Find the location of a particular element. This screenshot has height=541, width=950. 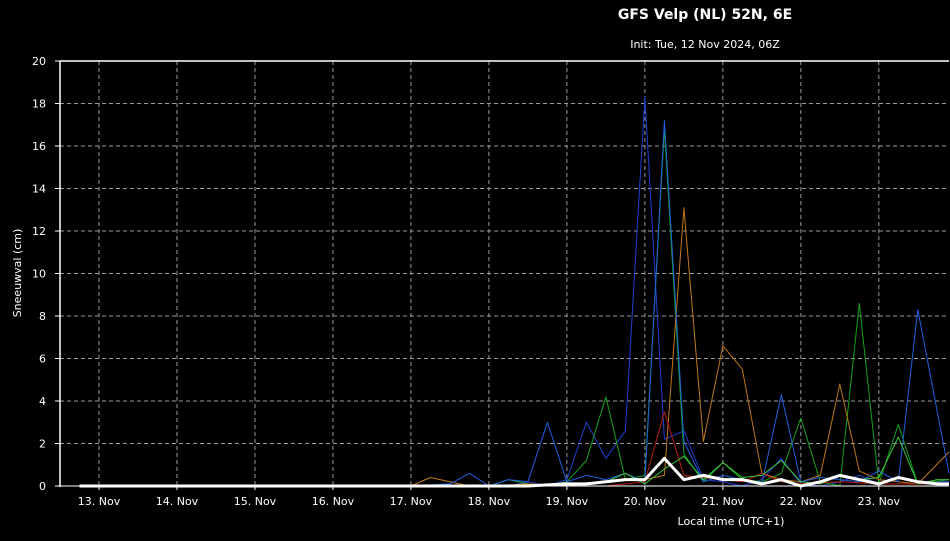

x-tick-label: 14. Nov is located at coordinates (177, 501).